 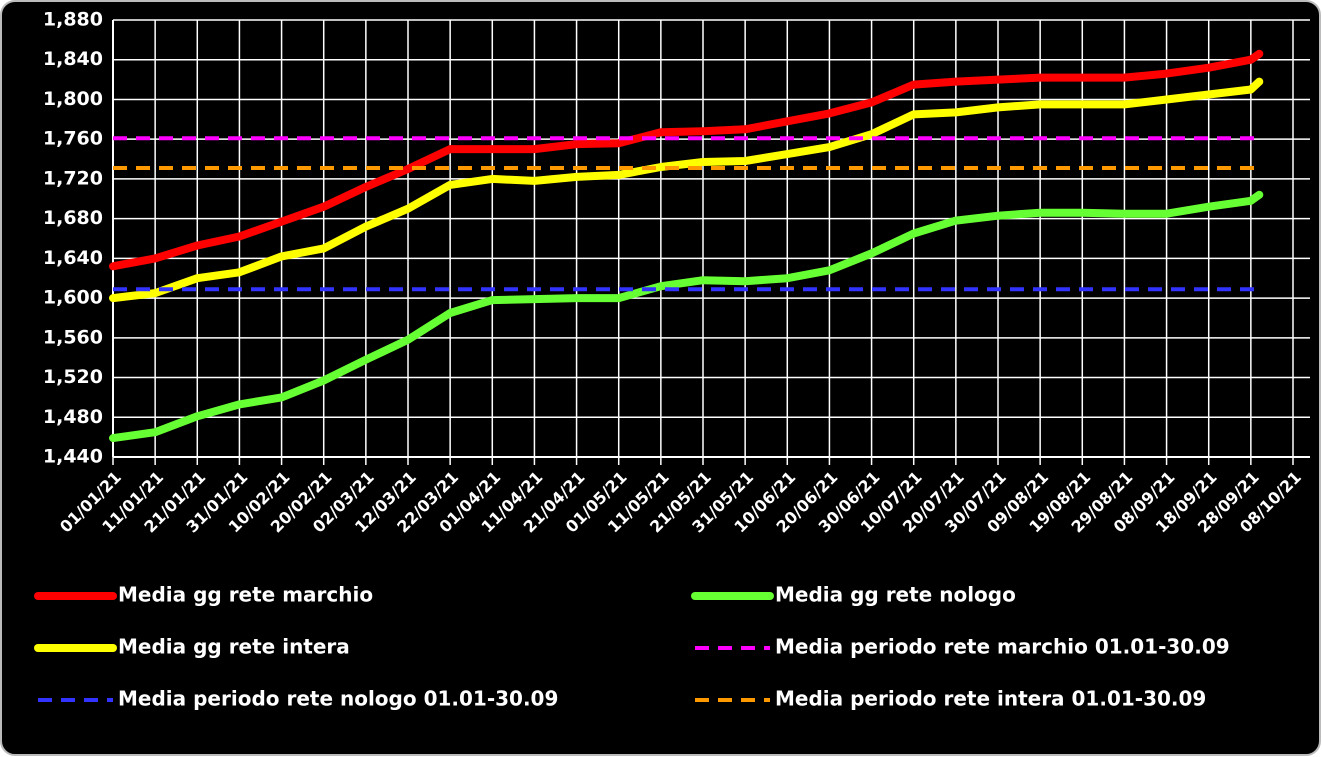 What do you see at coordinates (73, 218) in the screenshot?
I see `y-tick-label: 1,680` at bounding box center [73, 218].